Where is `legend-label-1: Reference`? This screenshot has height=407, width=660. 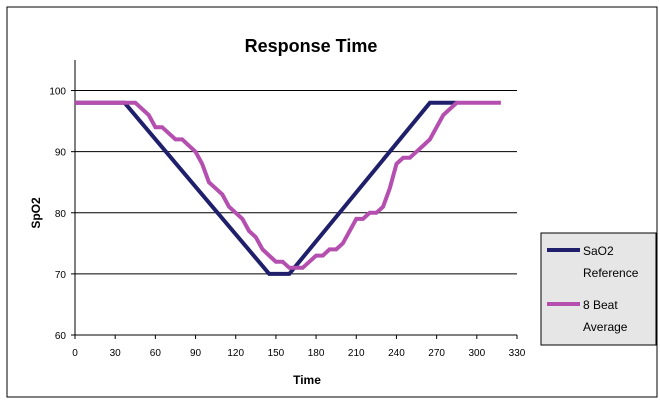 legend-label-1: Reference is located at coordinates (611, 273).